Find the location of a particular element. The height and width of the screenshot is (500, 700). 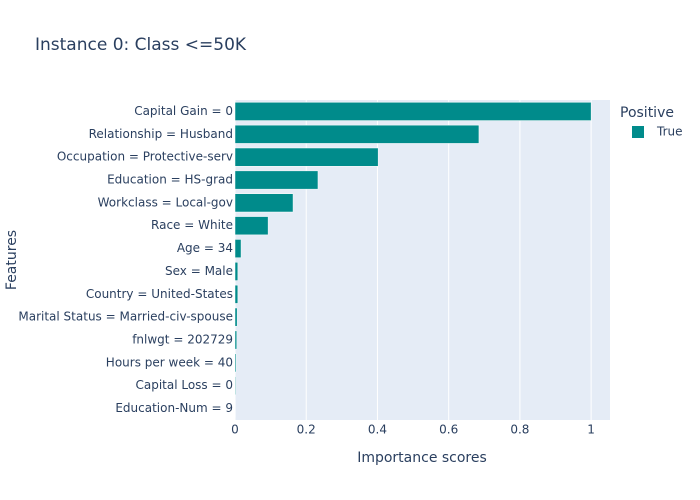

x-tick-label: 0.4 is located at coordinates (377, 430).